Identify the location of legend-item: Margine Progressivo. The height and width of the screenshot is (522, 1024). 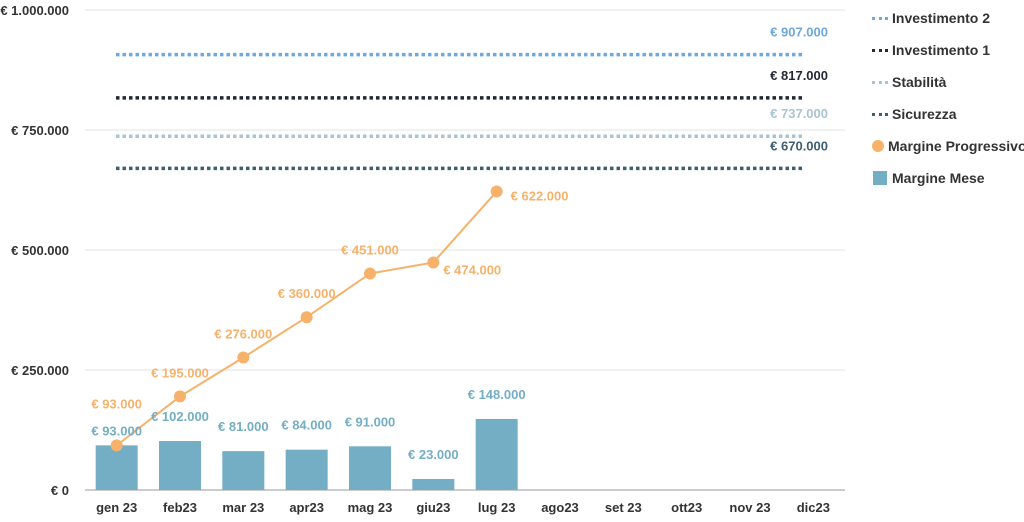
(948, 146).